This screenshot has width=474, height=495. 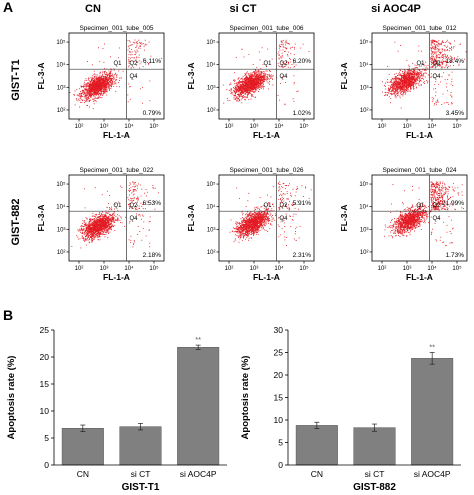 What do you see at coordinates (141, 487) in the screenshot?
I see `x-axis-label: GIST-T1` at bounding box center [141, 487].